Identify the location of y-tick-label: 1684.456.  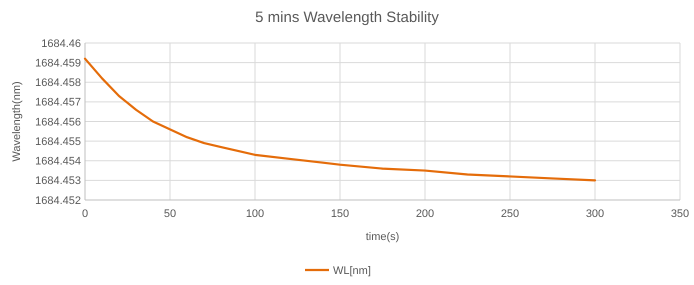
(58, 122).